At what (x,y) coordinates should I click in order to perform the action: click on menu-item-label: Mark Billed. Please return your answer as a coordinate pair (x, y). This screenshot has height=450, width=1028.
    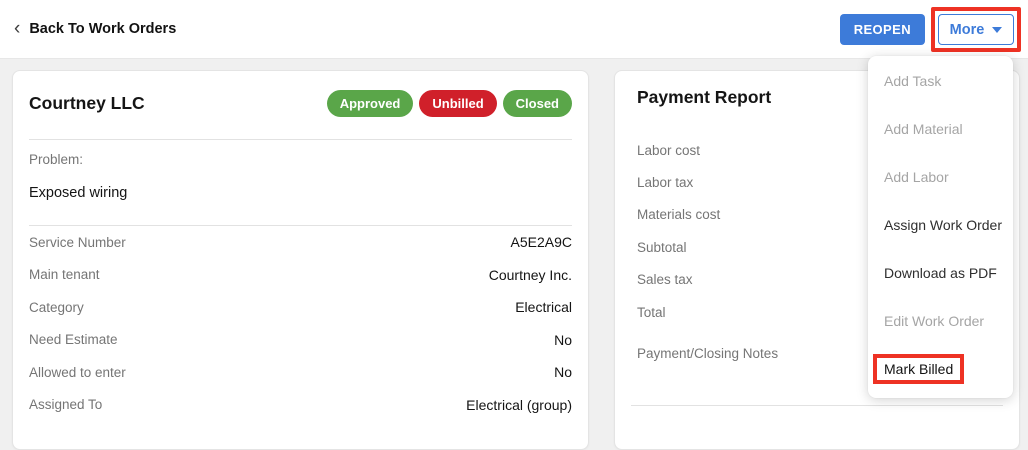
    Looking at the image, I should click on (919, 369).